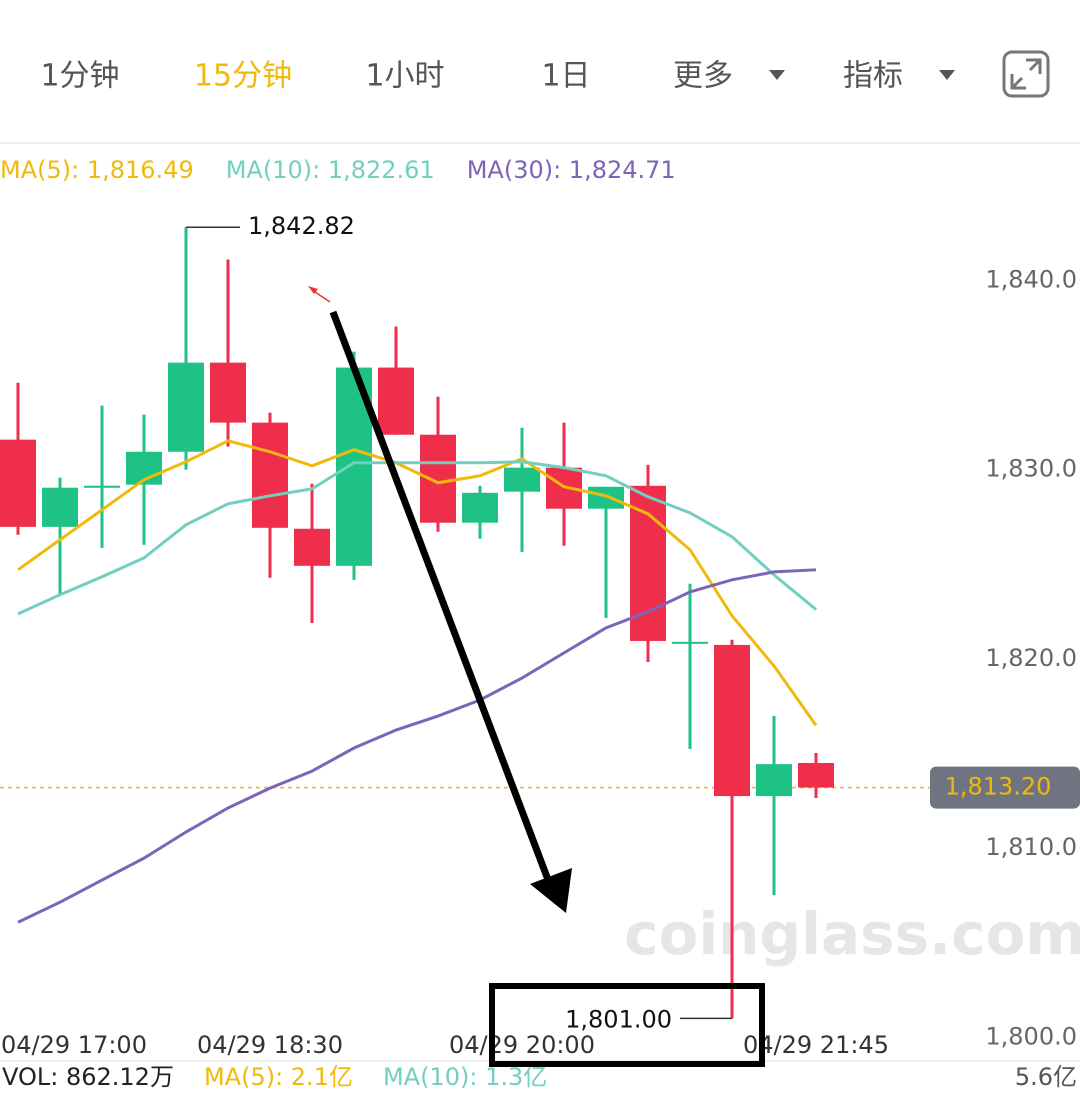 The image size is (1080, 1099). I want to click on volume-label: MA(5): 2.1亿, so click(278, 1077).